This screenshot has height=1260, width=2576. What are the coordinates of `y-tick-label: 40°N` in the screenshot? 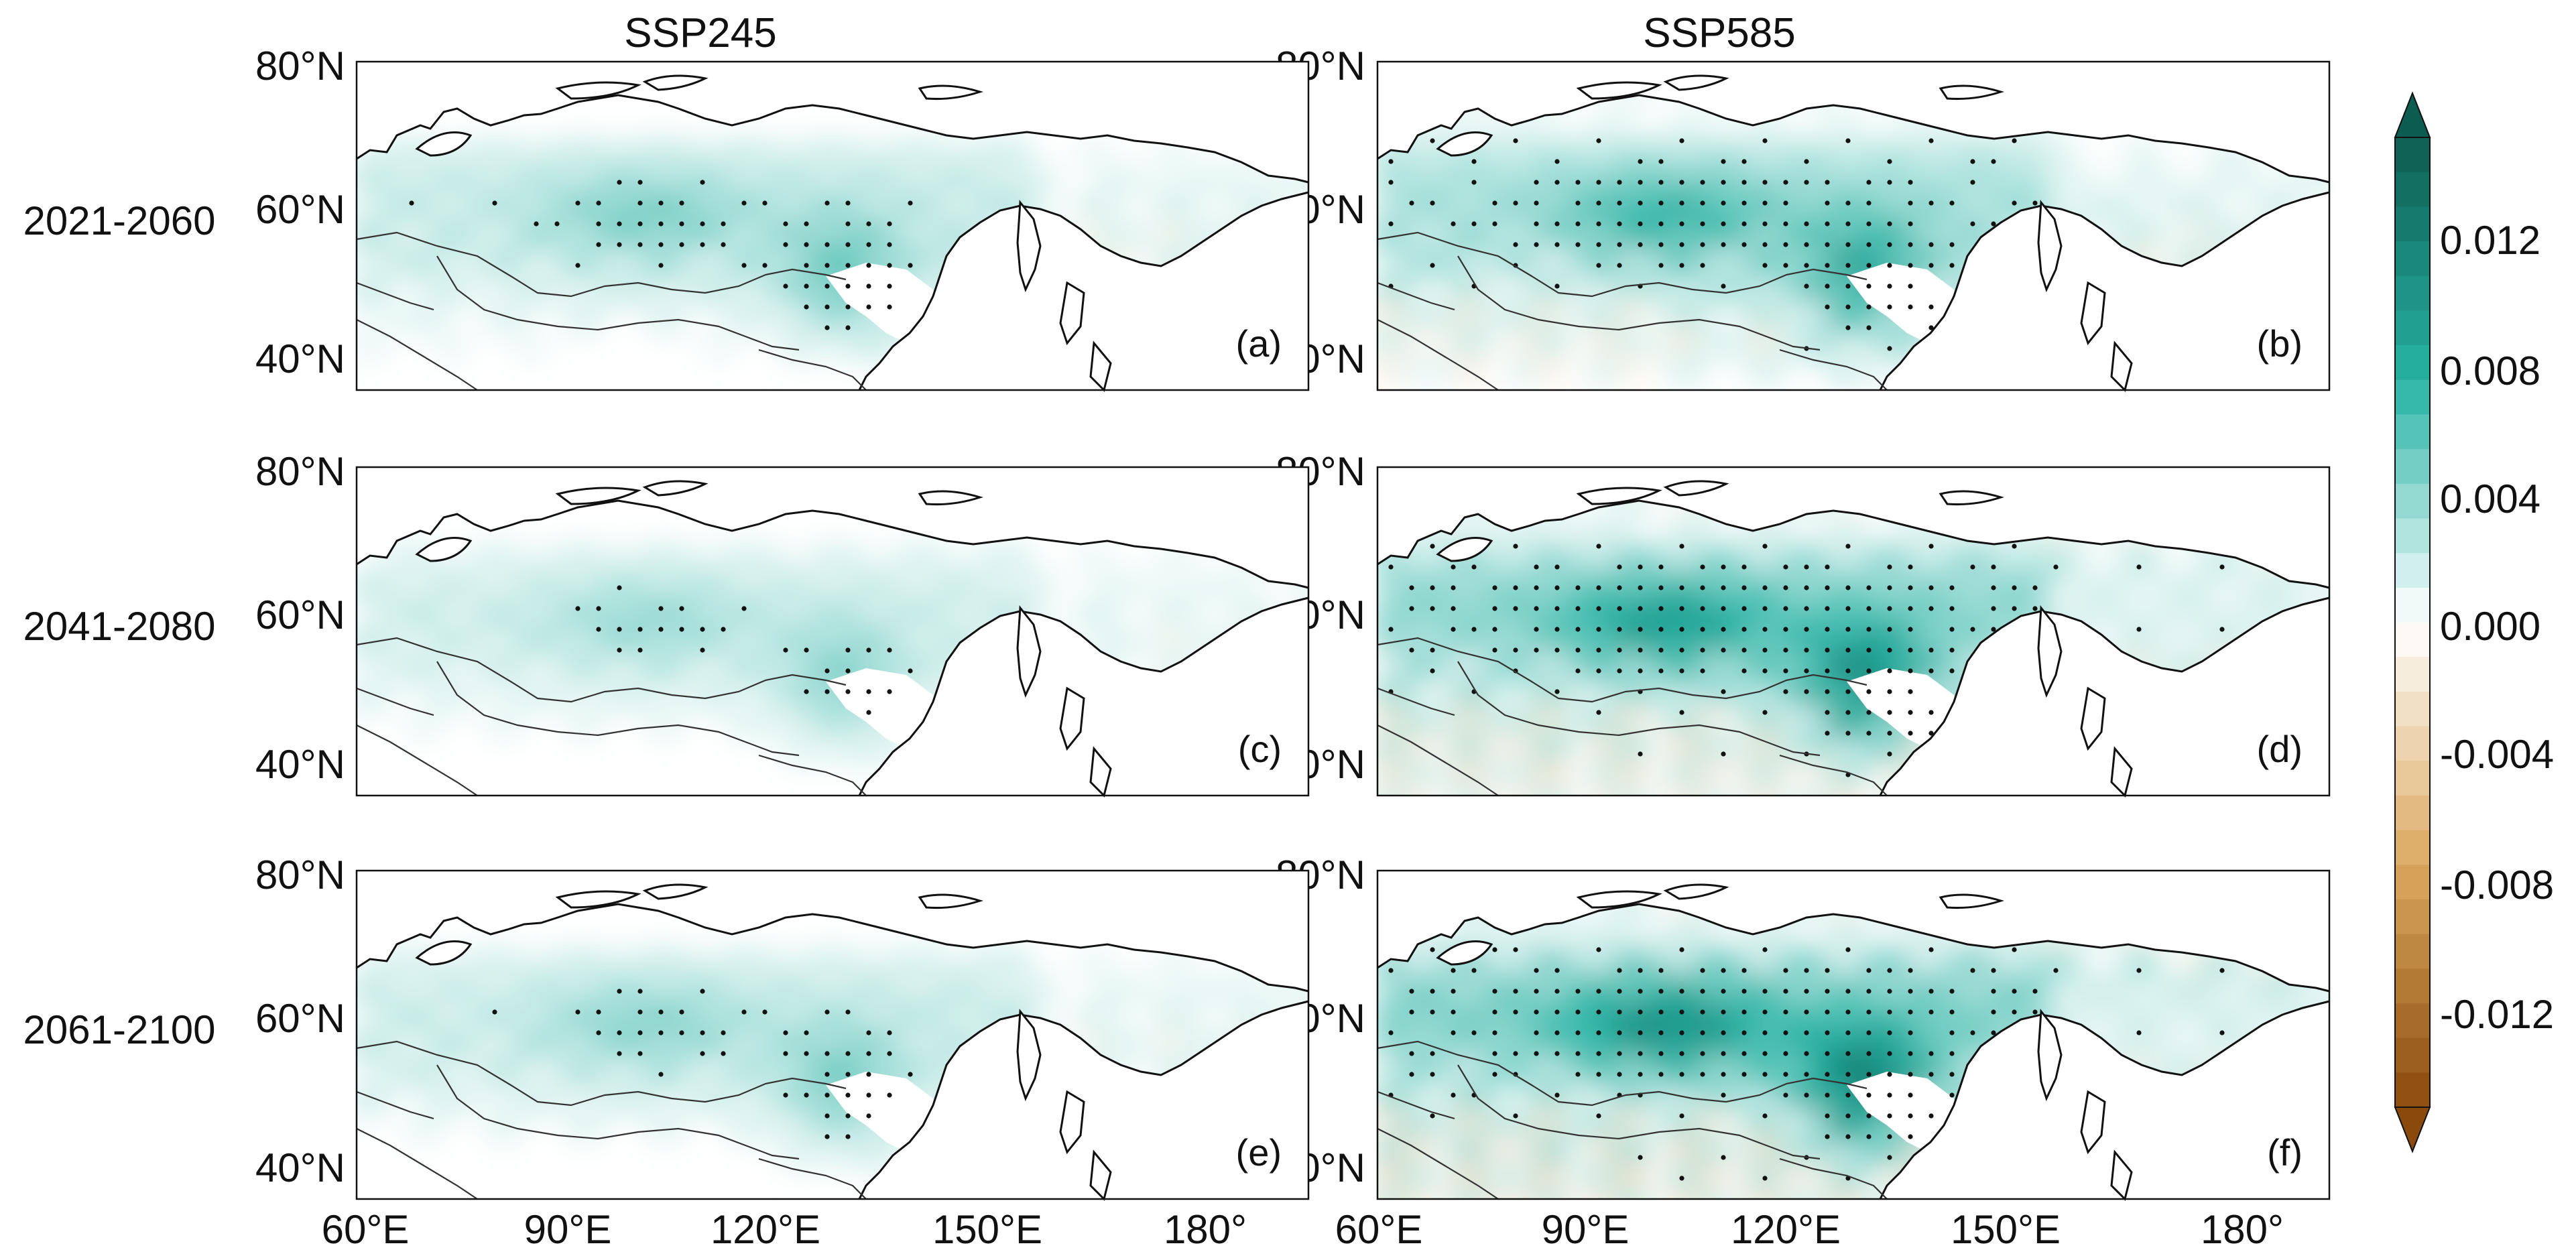 It's located at (300, 1167).